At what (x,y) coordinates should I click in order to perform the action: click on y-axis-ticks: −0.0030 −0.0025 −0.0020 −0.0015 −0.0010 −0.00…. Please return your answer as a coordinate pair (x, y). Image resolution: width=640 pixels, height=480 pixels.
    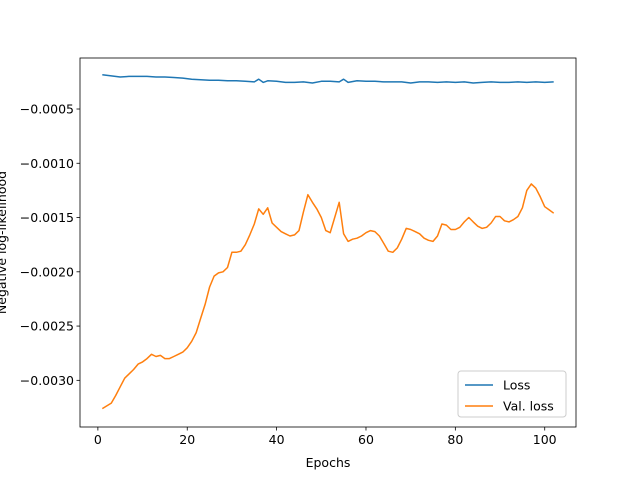
    Looking at the image, I should click on (50, 245).